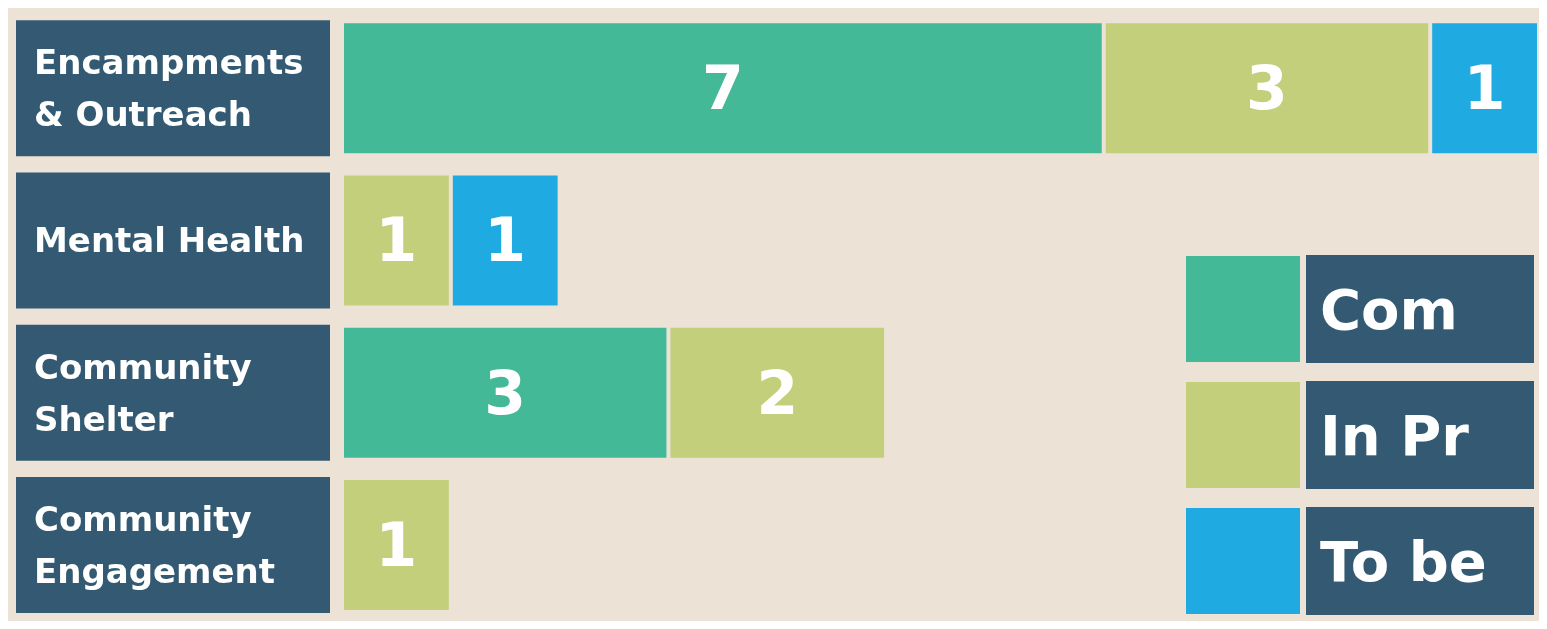 The height and width of the screenshot is (629, 1547). What do you see at coordinates (722, 88) in the screenshot?
I see `data-label: 7` at bounding box center [722, 88].